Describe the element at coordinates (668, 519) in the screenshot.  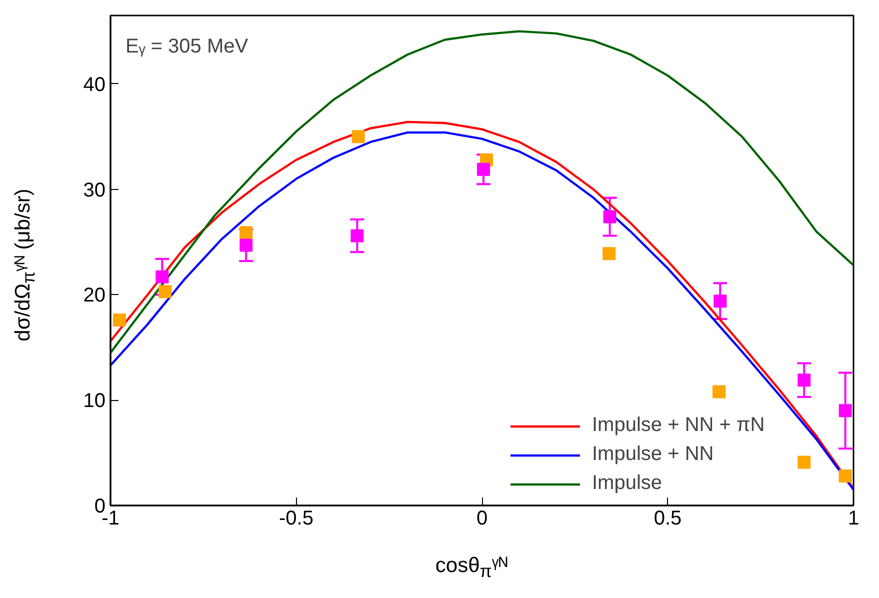
I see `x-tick-label: 0.5` at that location.